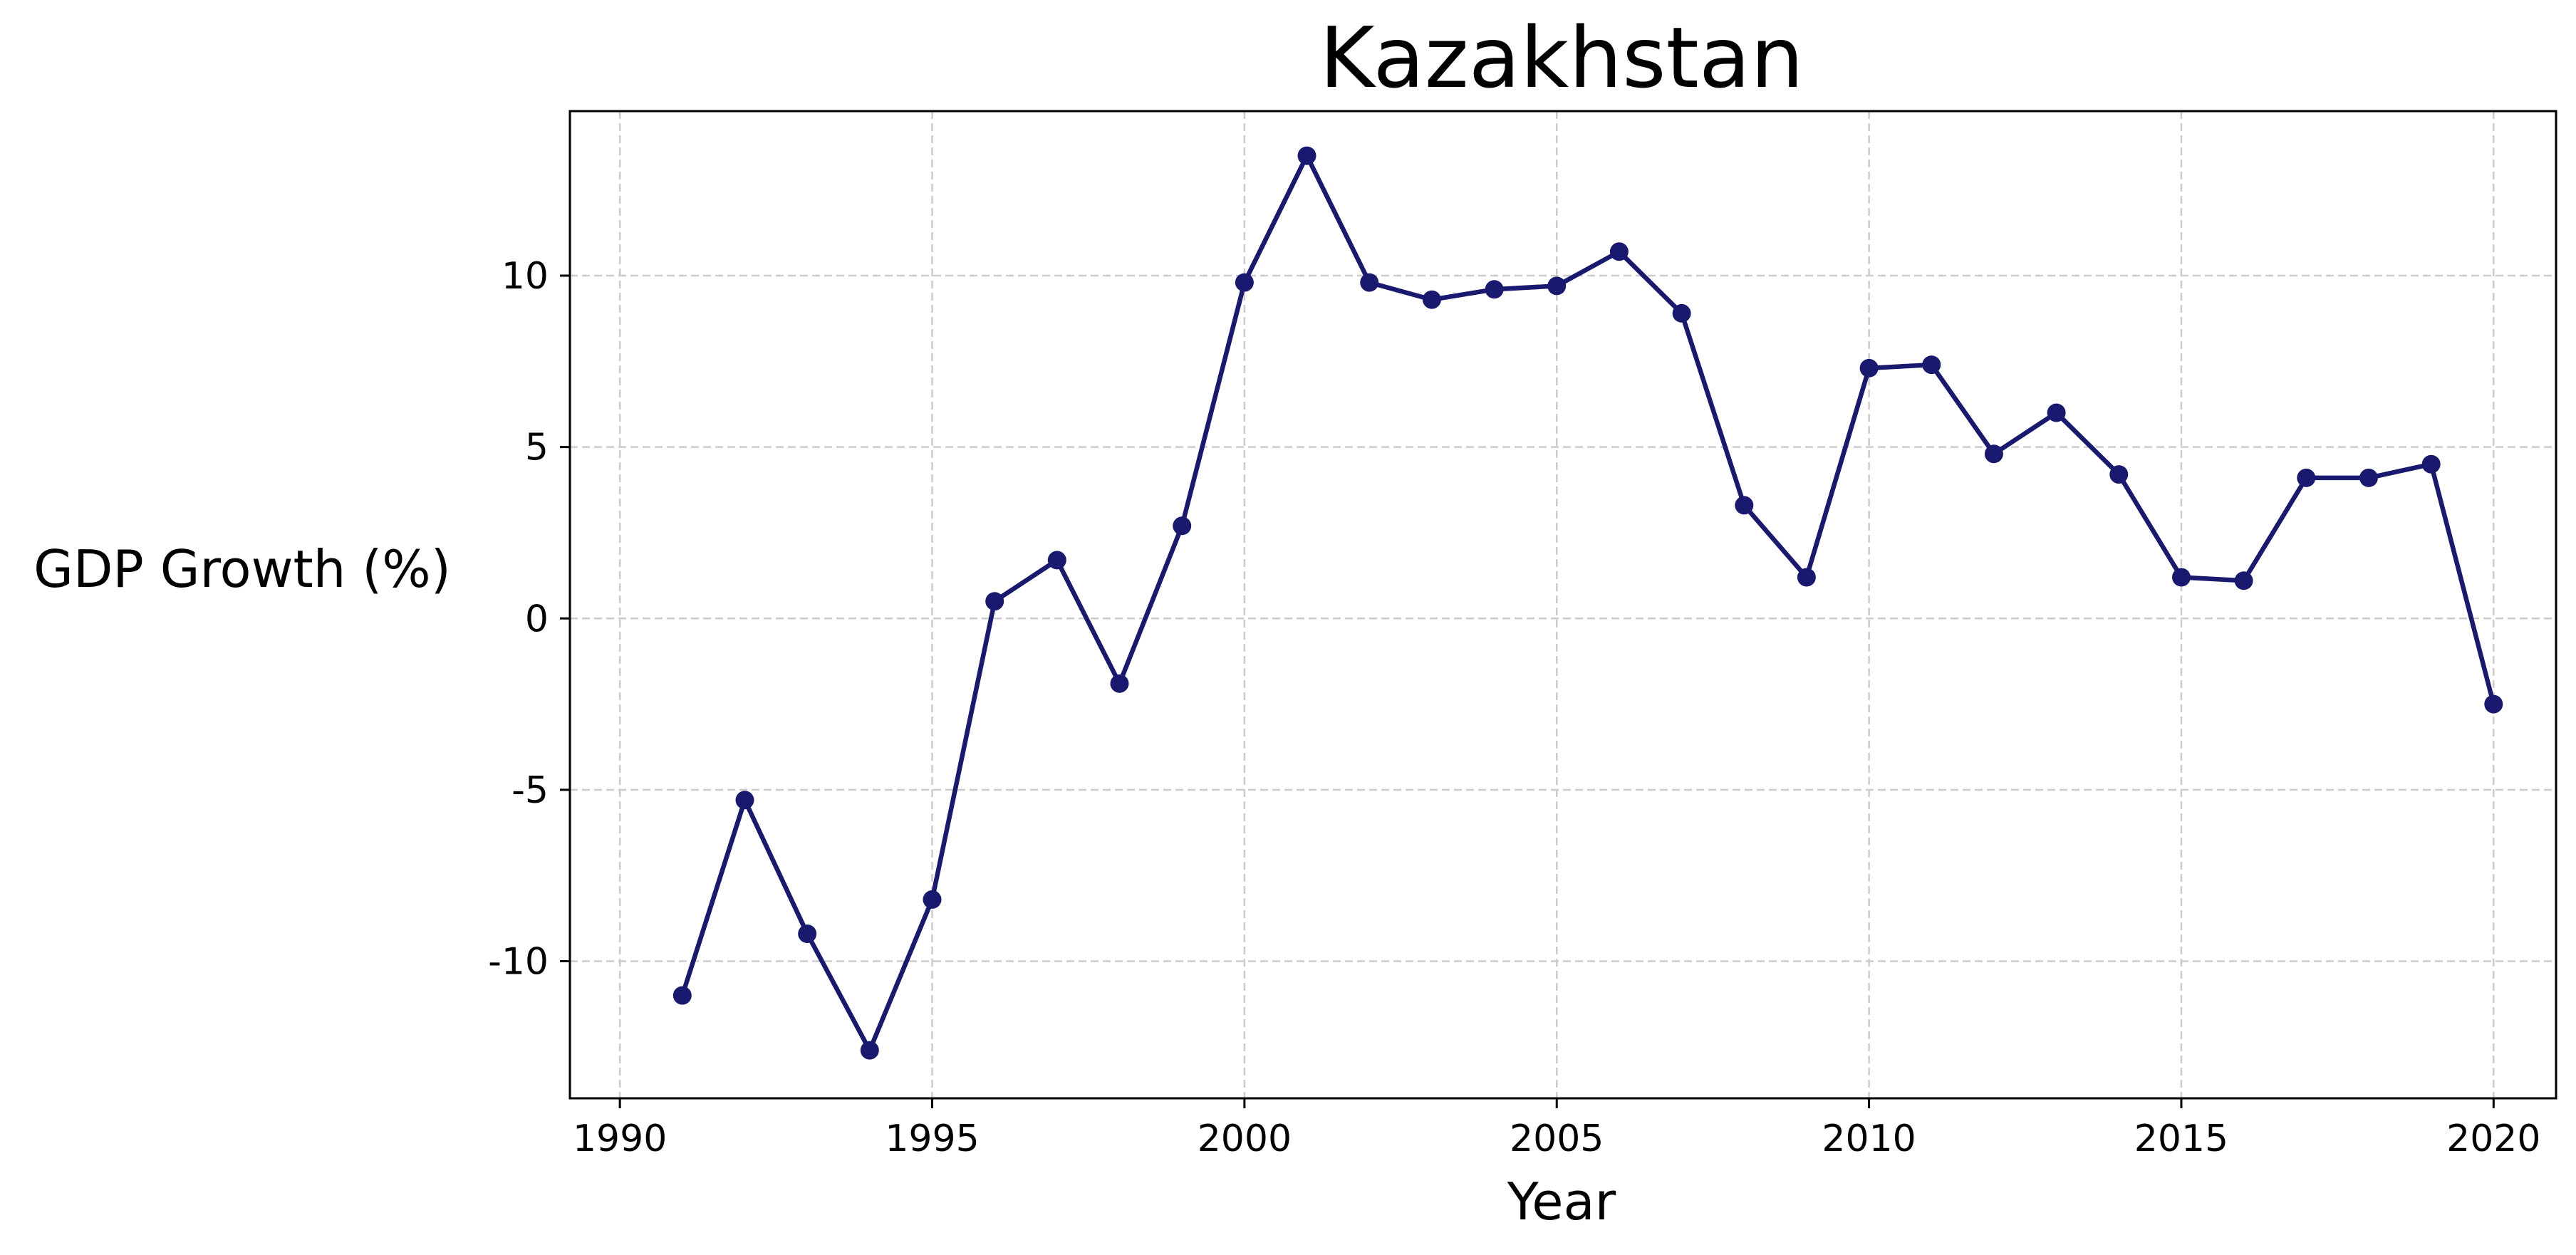  I want to click on y-axis-title: GDP Growth (%), so click(242, 569).